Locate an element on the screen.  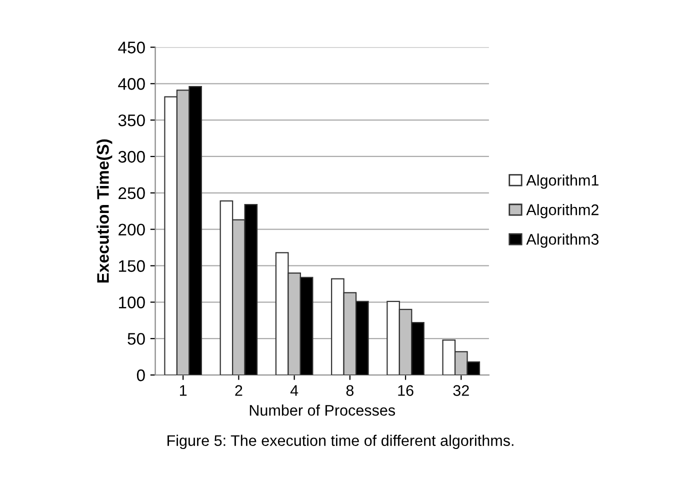
y-axis-title: Execution Time(S) is located at coordinates (104, 211).